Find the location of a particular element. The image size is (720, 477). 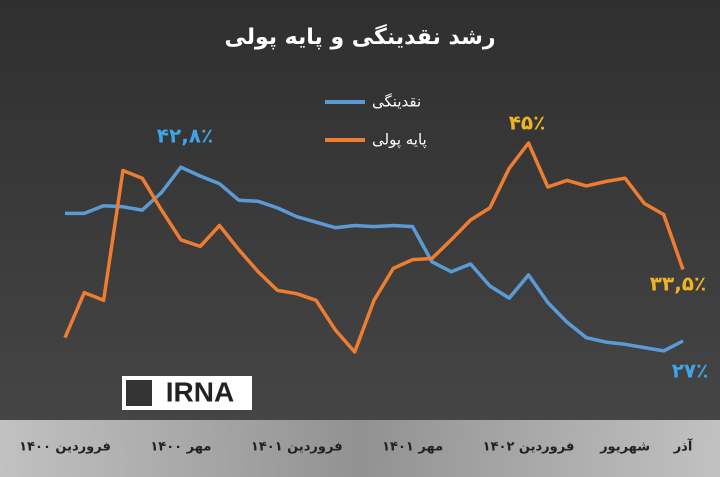

watermark: IRNA is located at coordinates (200, 391).